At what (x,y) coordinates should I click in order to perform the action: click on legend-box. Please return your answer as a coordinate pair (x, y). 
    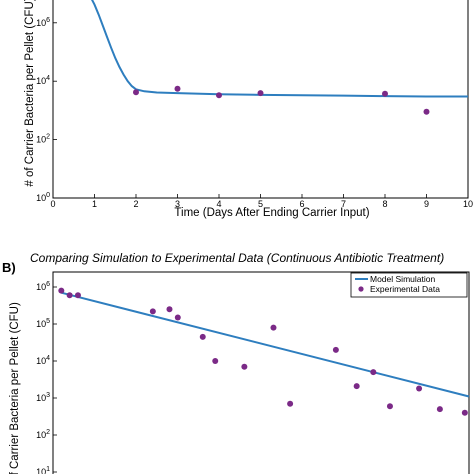
    Looking at the image, I should click on (409, 285).